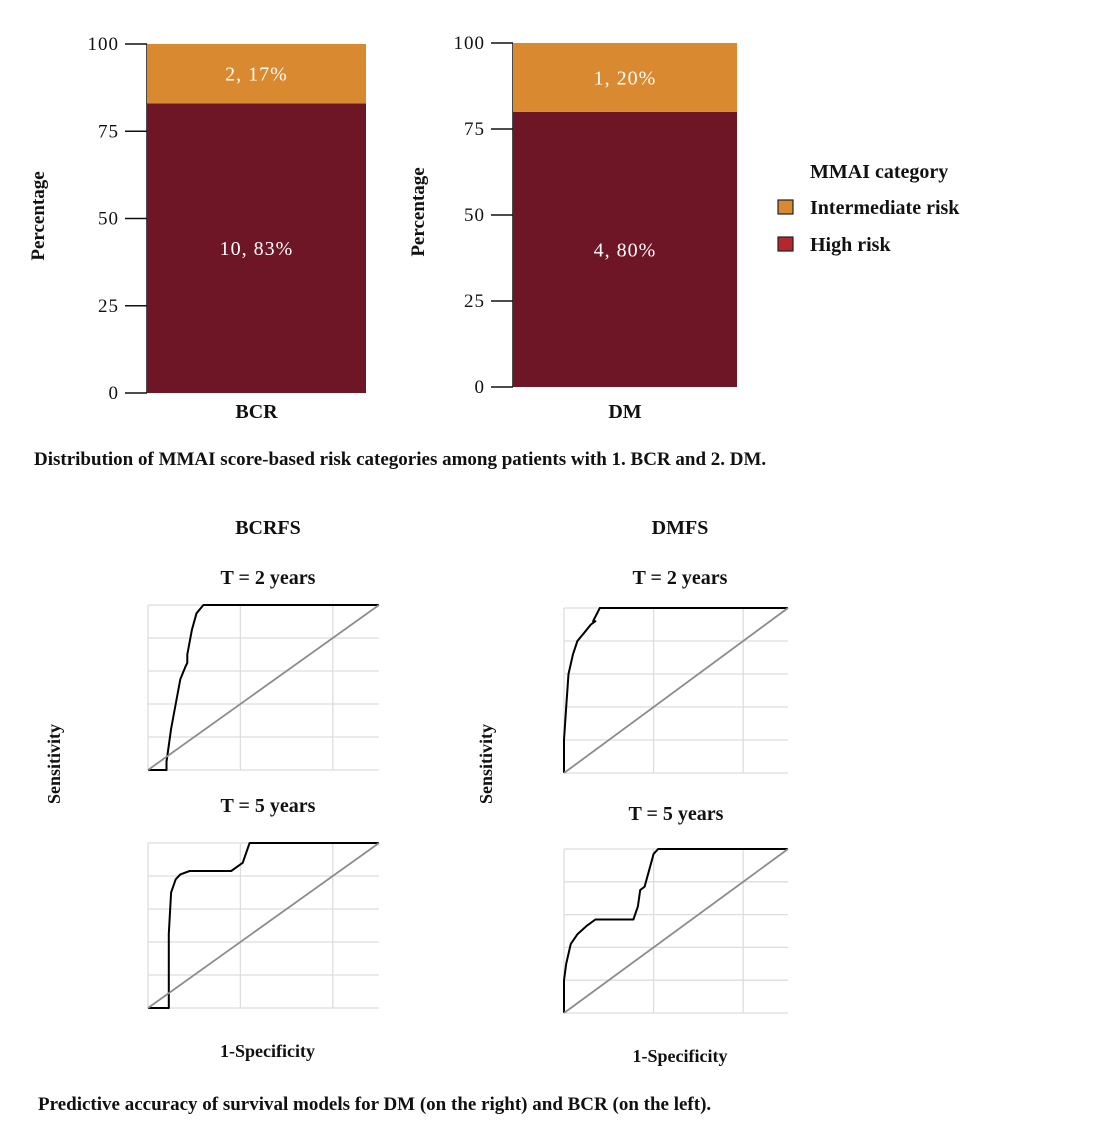 This screenshot has width=1097, height=1133. I want to click on roc-y-axis-title-right: Sensitivity, so click(486, 764).